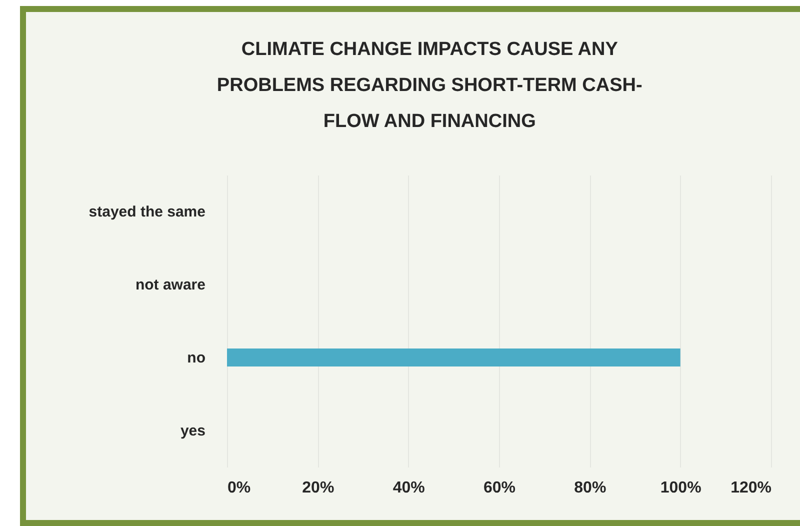 The height and width of the screenshot is (526, 800). Describe the element at coordinates (408, 488) in the screenshot. I see `x-tick-label: 40%` at that location.